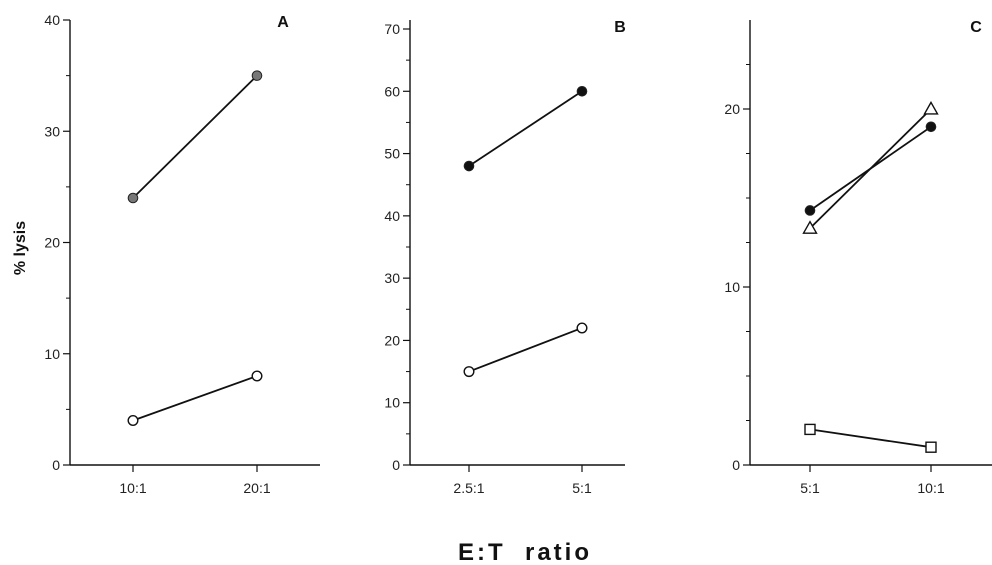  What do you see at coordinates (468, 488) in the screenshot?
I see `x-tick-label: 2.5:1` at bounding box center [468, 488].